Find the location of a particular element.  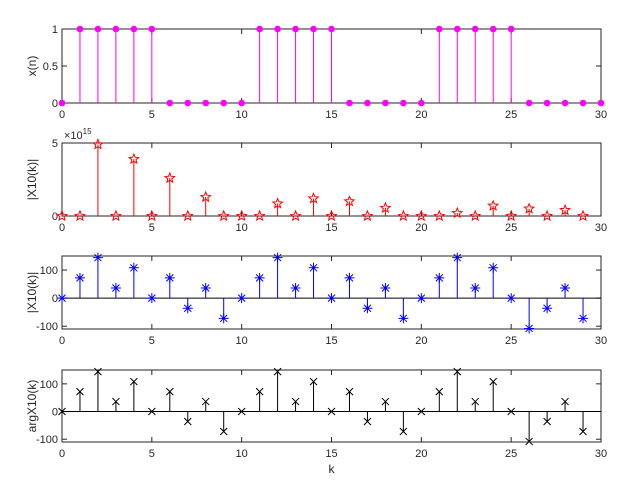

y-tick-label: 0.5 is located at coordinates (50, 67).